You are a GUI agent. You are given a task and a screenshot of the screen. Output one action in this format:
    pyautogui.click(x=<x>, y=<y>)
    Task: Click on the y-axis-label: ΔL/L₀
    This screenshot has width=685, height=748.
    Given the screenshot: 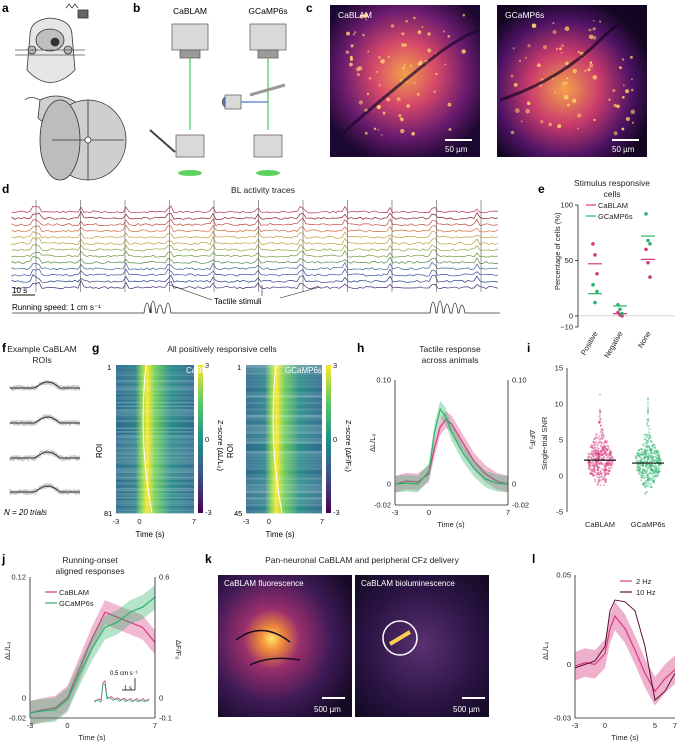 What is the action you would take?
    pyautogui.click(x=545, y=650)
    